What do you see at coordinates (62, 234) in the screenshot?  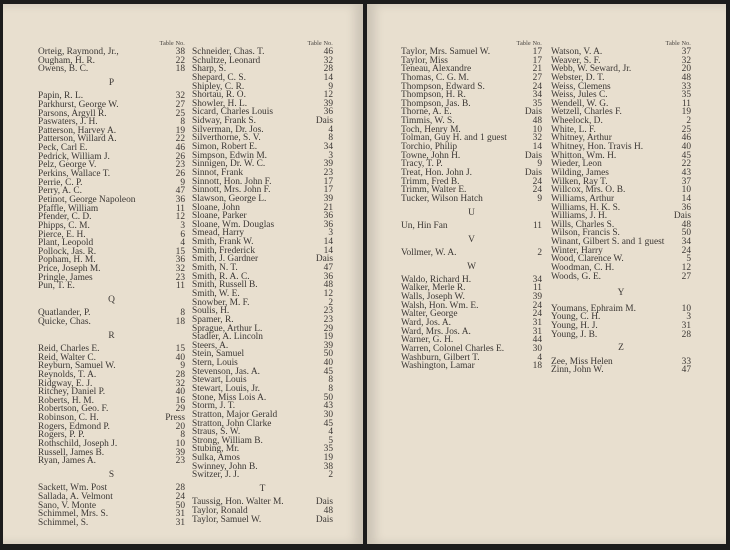 I see `guest-name: Pierce, E. H.` at bounding box center [62, 234].